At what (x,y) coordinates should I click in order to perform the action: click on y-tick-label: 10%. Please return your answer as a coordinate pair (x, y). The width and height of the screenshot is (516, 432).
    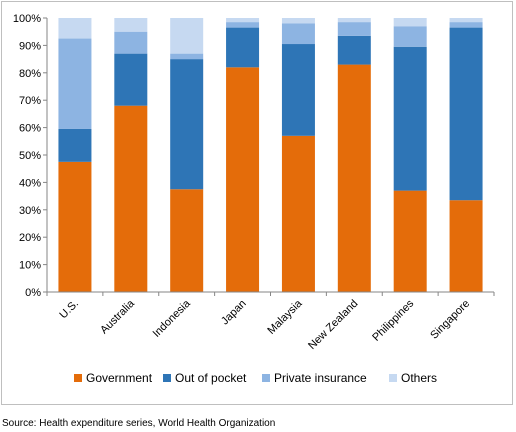
    Looking at the image, I should click on (30, 266).